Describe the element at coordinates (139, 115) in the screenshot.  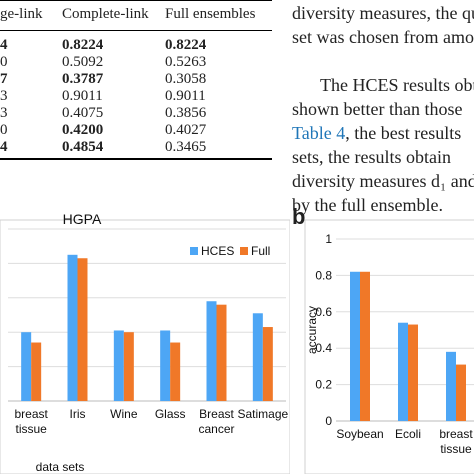
I see `table-row: 3 0.4075 0.3856` at that location.